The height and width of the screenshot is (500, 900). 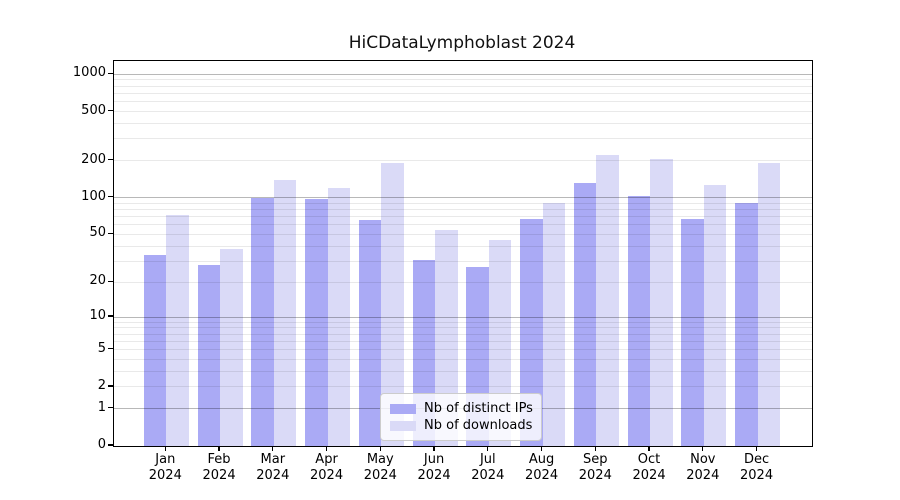 What do you see at coordinates (531, 332) in the screenshot?
I see `bar-distinct-ips-aug` at bounding box center [531, 332].